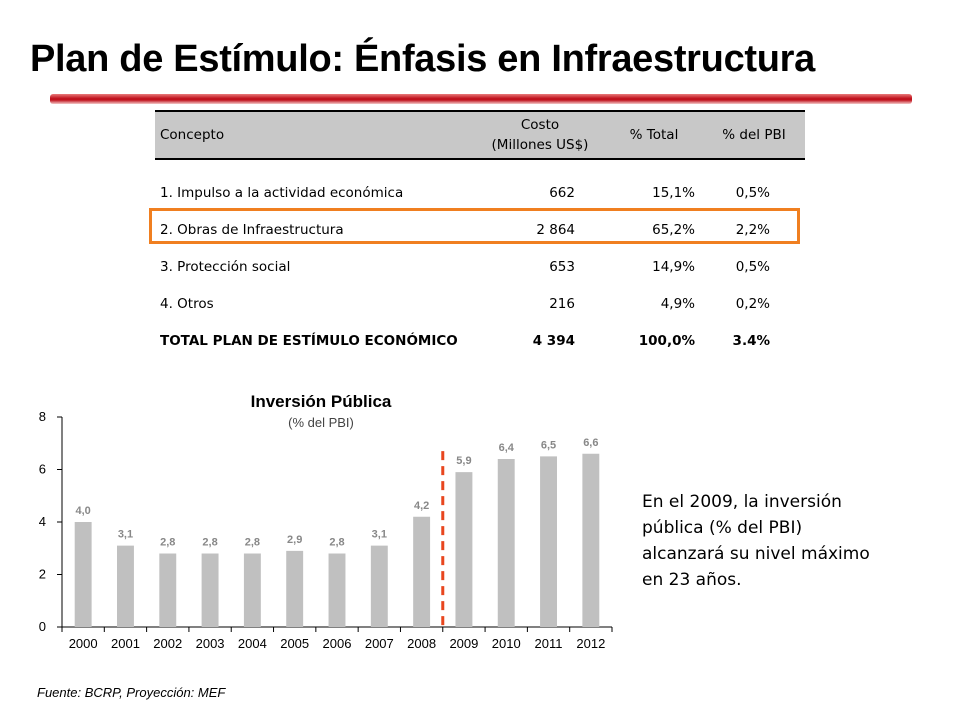 This screenshot has height=720, width=960. Describe the element at coordinates (590, 443) in the screenshot. I see `bar-data-label: 6,6` at that location.